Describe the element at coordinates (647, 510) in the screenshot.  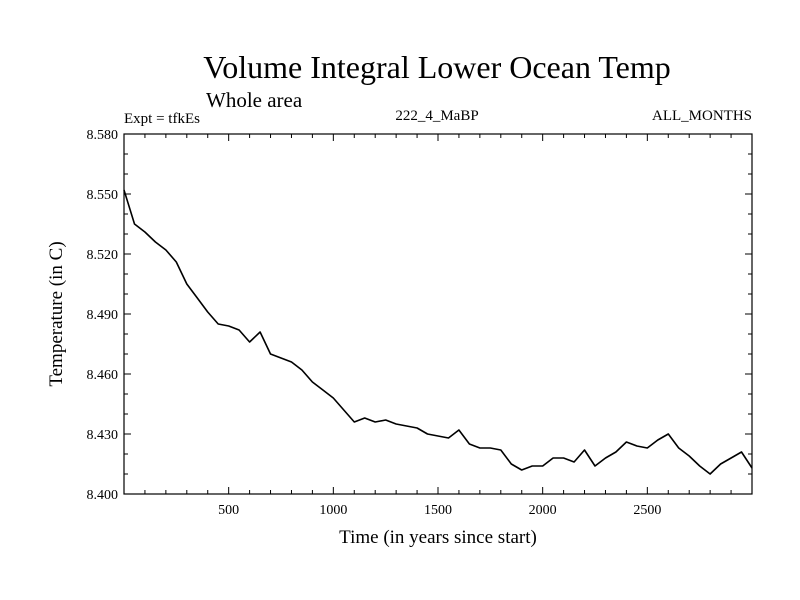
I see `x-tick-label: 2500` at that location.